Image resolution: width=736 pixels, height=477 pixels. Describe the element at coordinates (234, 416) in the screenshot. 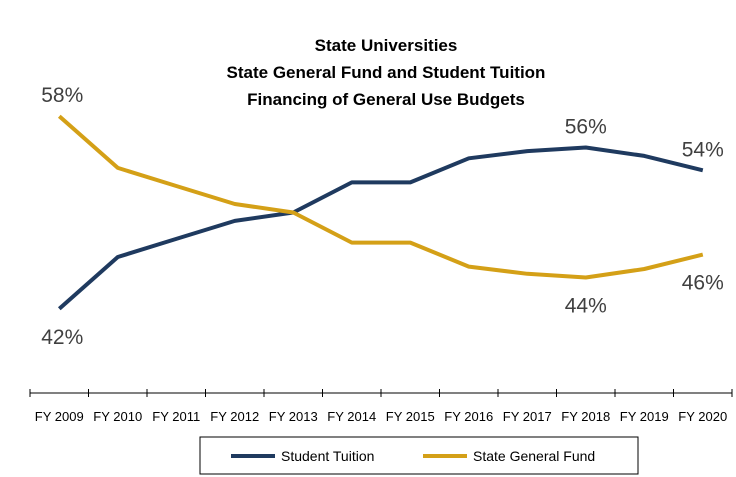

I see `x-tick-label: FY 2012` at that location.